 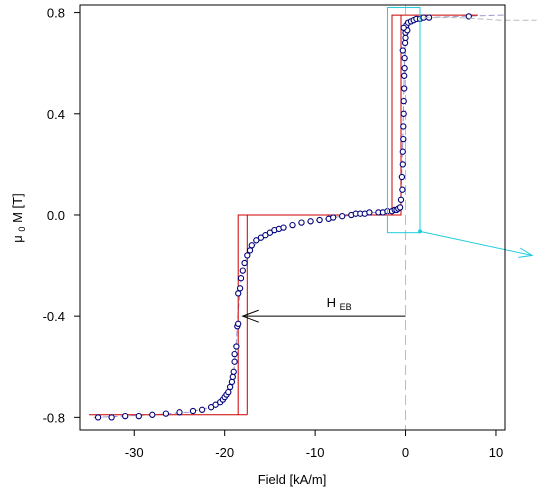 I want to click on x-tick-label: -10, so click(x=315, y=452).